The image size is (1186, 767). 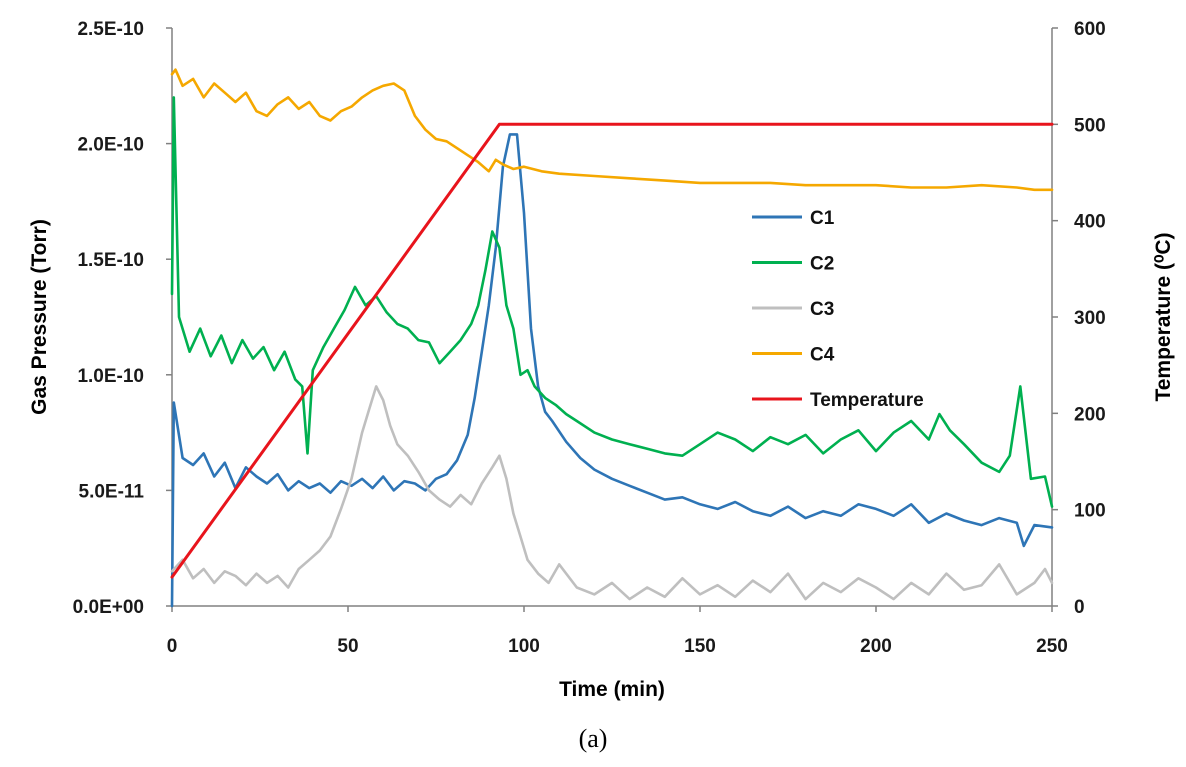 What do you see at coordinates (612, 130) in the screenshot?
I see `series-line-c4` at bounding box center [612, 130].